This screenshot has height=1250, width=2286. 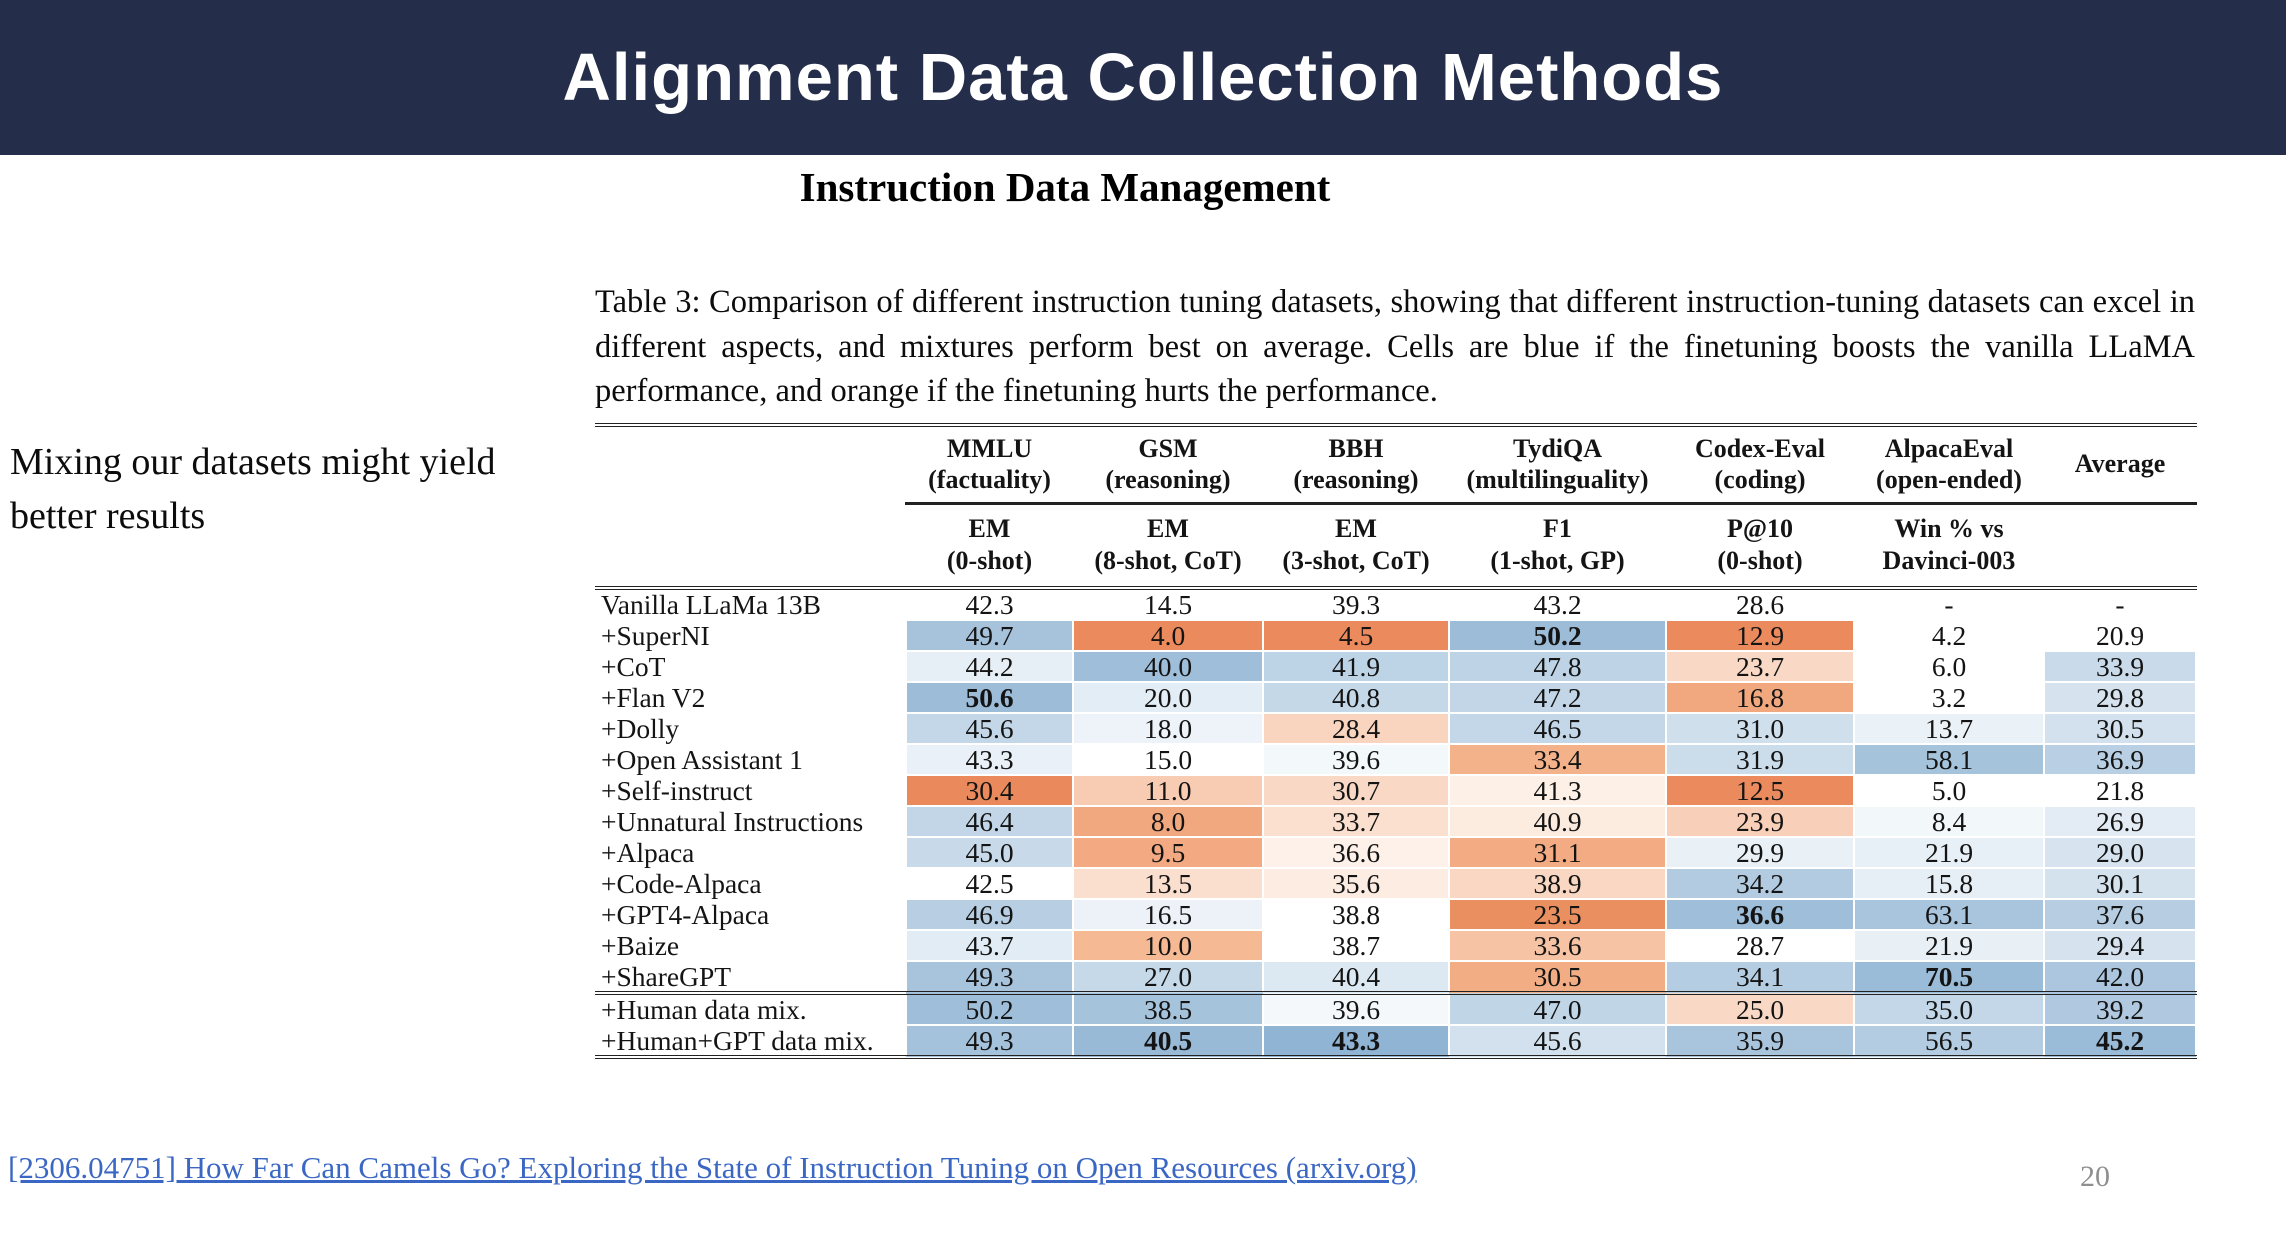 I want to click on table-row: Vanilla LLaMa 13B 42.3 14.5 39.3 43.2 28.6- -, so click(x=1396, y=604).